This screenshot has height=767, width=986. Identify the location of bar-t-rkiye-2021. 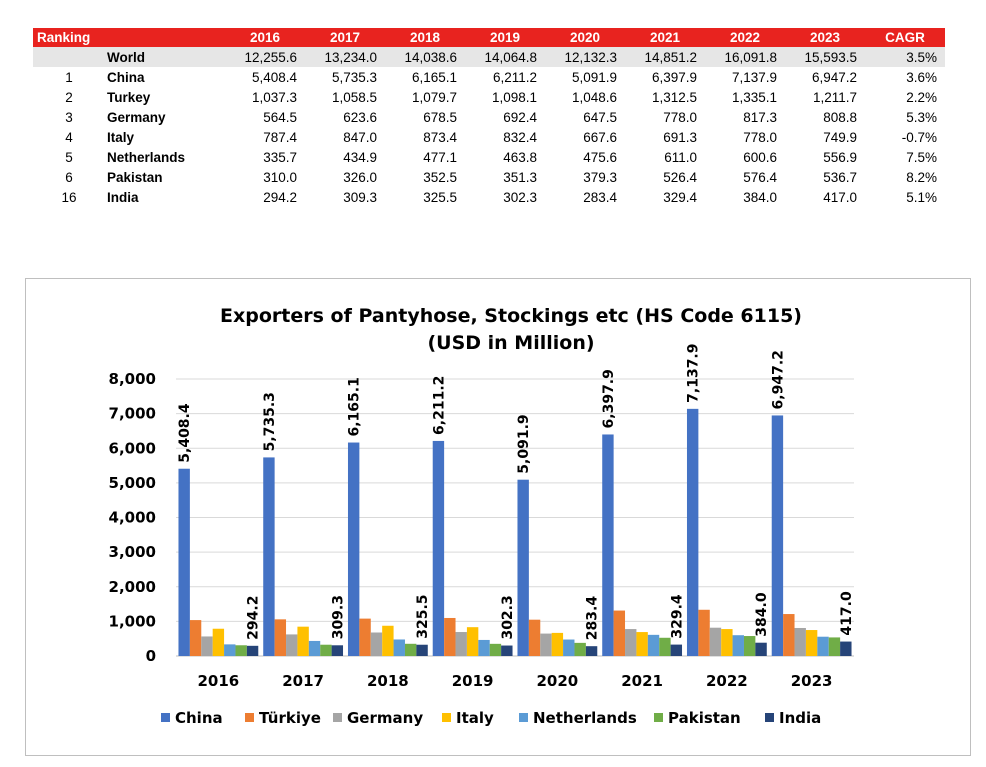
(619, 633).